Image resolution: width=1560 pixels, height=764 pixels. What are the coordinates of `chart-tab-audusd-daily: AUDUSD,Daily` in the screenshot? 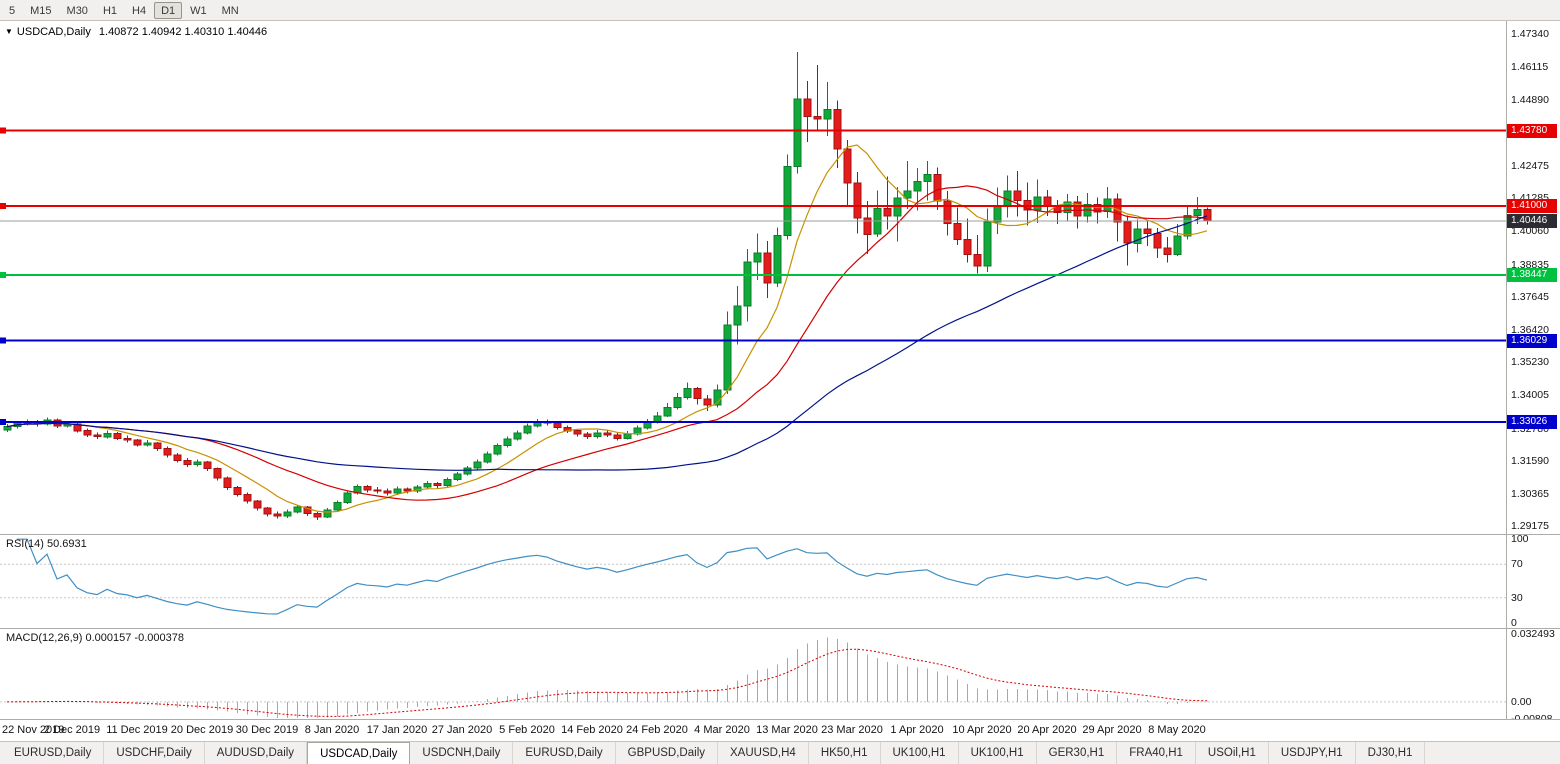 It's located at (256, 753).